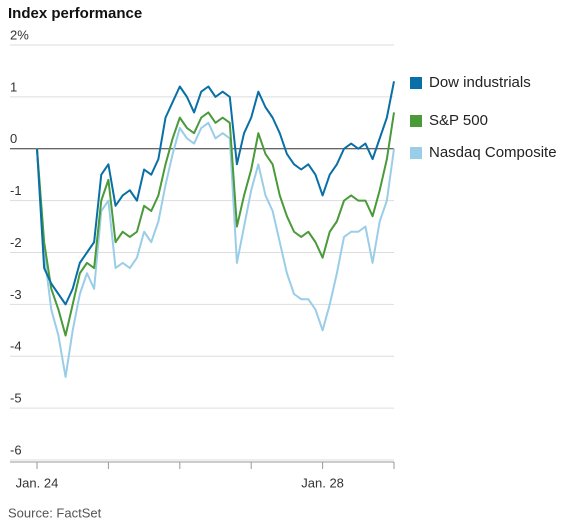 The width and height of the screenshot is (580, 532). What do you see at coordinates (13, 86) in the screenshot?
I see `y-tick-label: 1` at bounding box center [13, 86].